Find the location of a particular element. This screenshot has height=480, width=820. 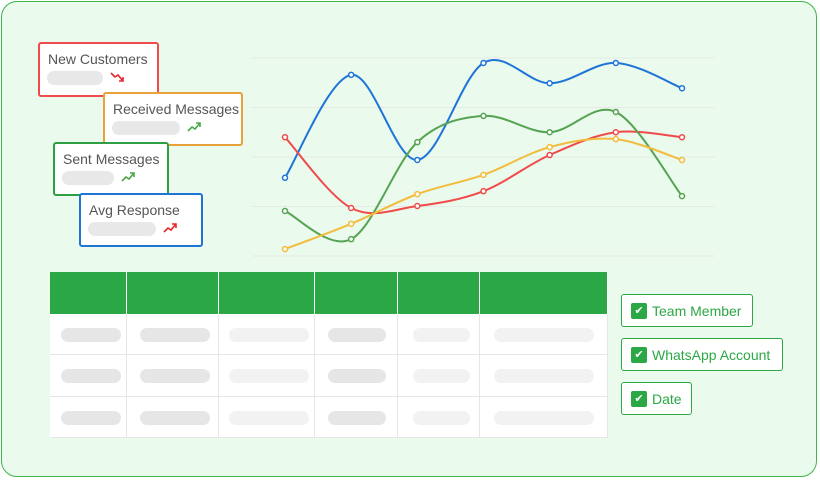

metric-card: Received Messages is located at coordinates (173, 119).